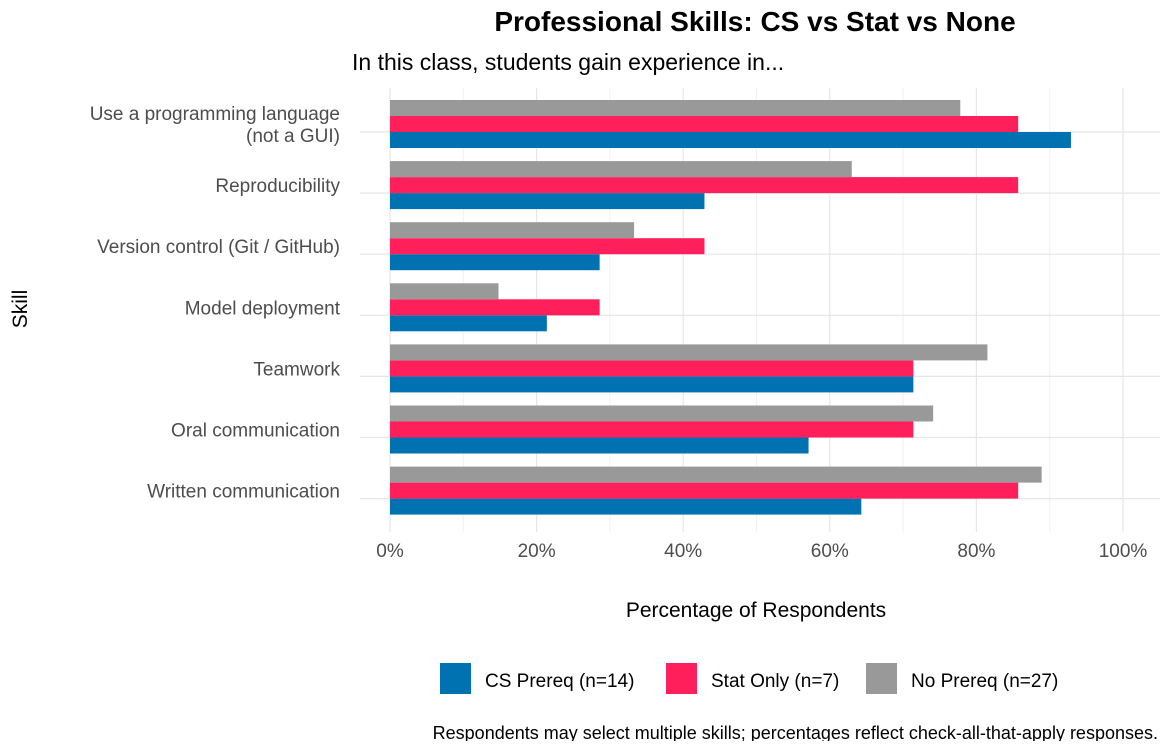 The height and width of the screenshot is (746, 1165). I want to click on y-axis-label: Skill, so click(20, 309).